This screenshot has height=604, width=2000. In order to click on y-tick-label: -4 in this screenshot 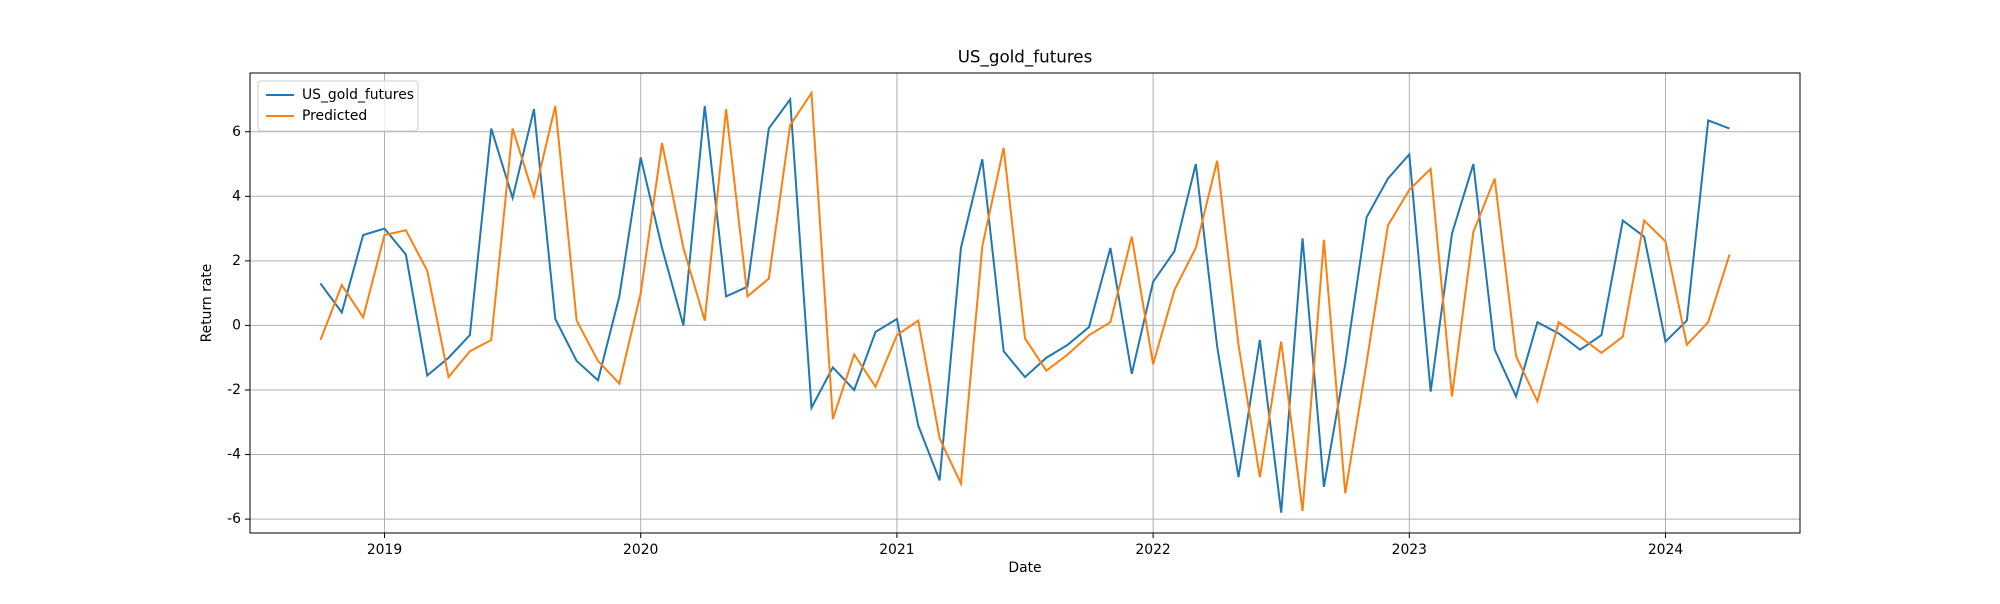, I will do `click(234, 455)`.